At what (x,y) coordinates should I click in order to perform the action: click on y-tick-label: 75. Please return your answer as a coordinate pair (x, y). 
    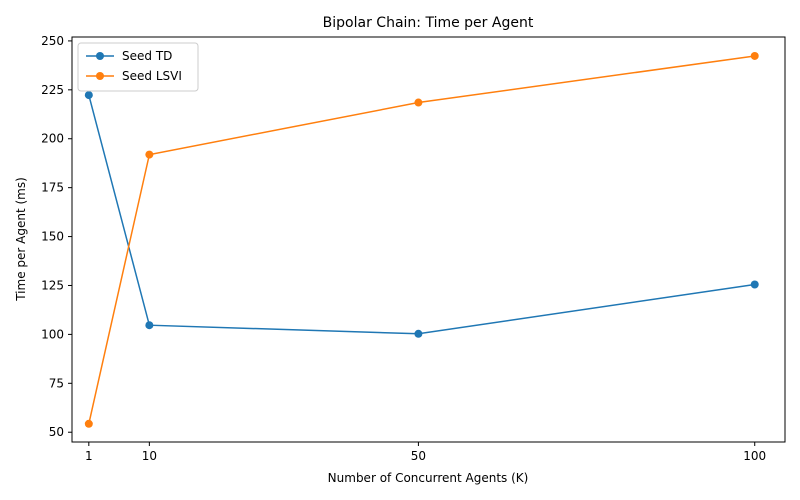
    Looking at the image, I should click on (56, 383).